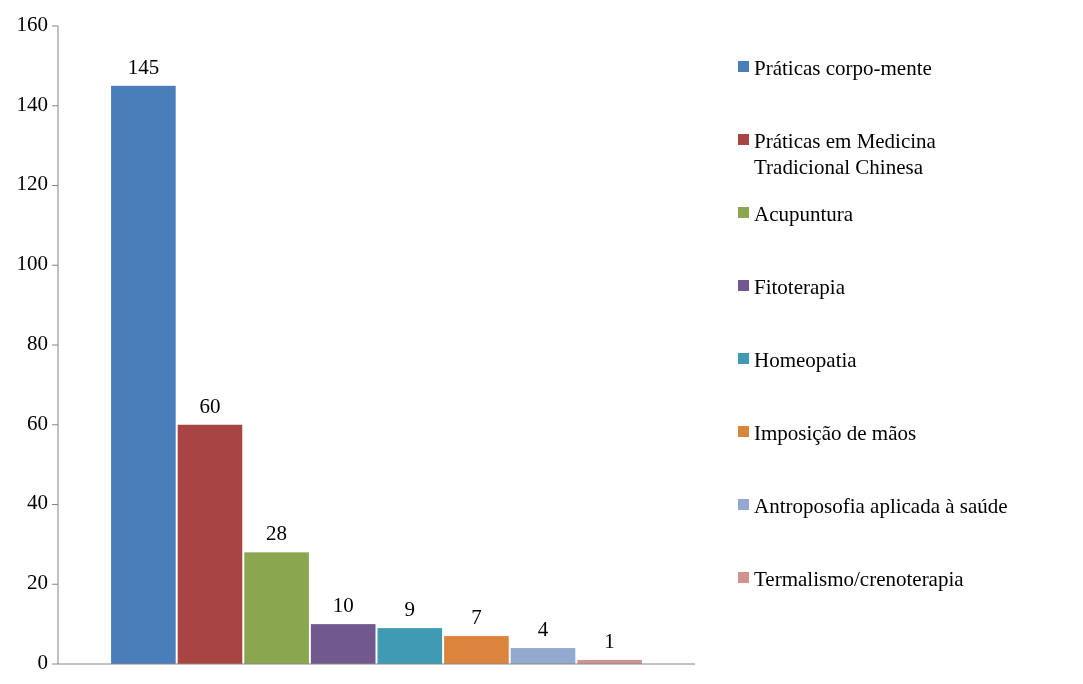 This screenshot has height=684, width=1083. I want to click on data-label: 28, so click(277, 533).